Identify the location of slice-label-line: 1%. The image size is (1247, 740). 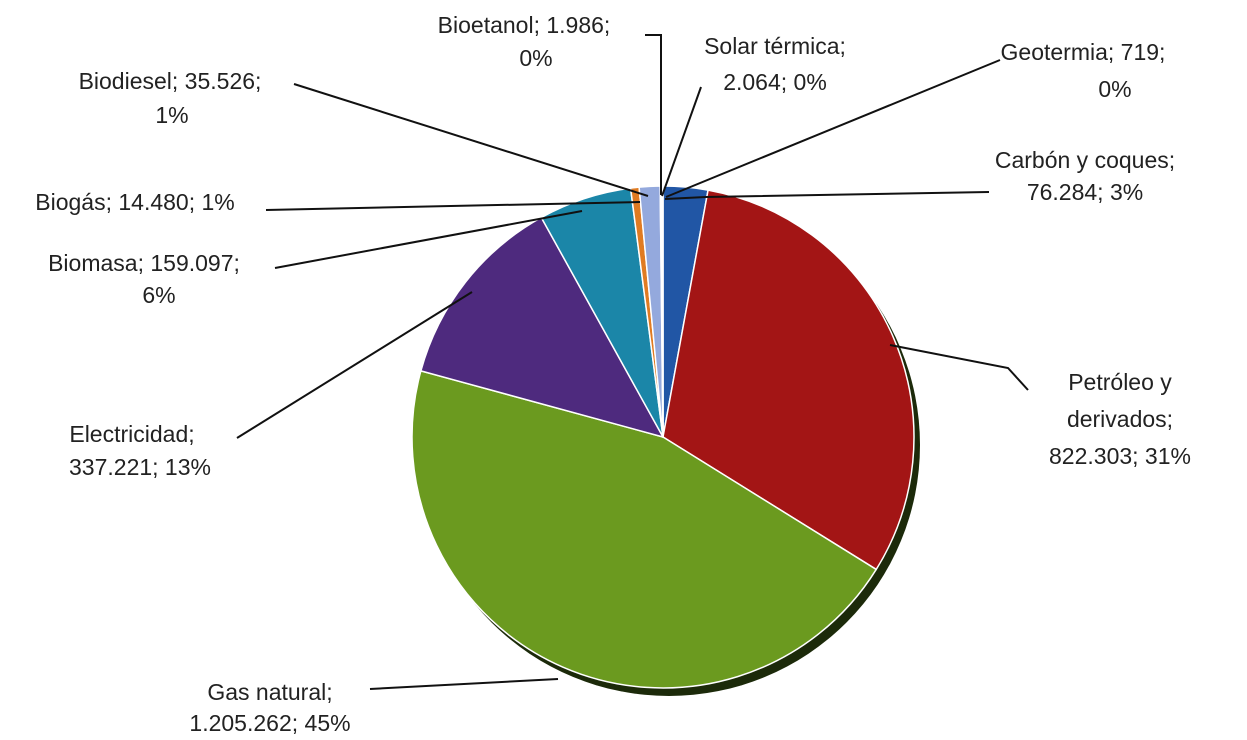
(171, 115).